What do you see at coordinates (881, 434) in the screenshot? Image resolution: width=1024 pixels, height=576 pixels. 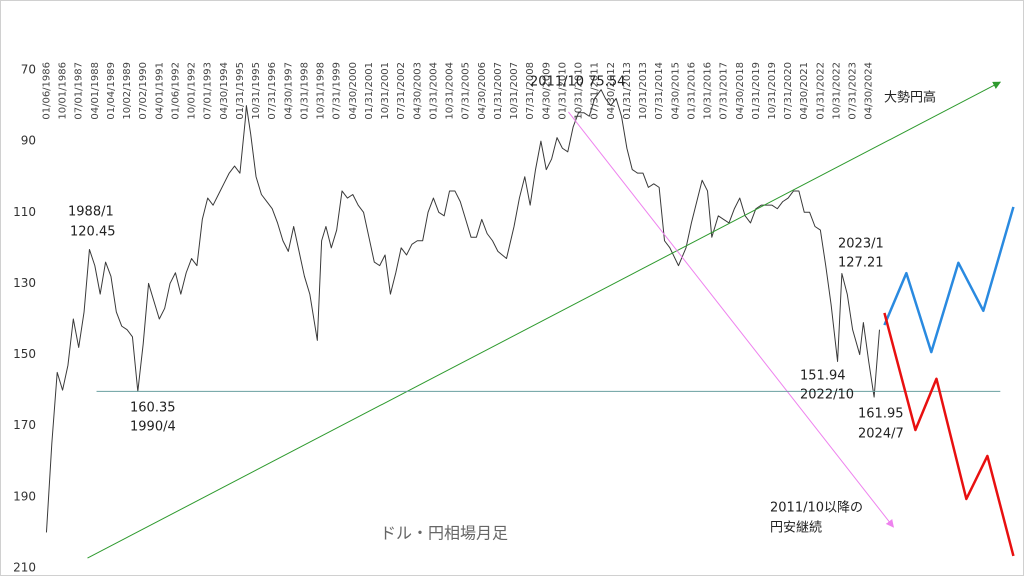 I see `annotation: 2024/7` at bounding box center [881, 434].